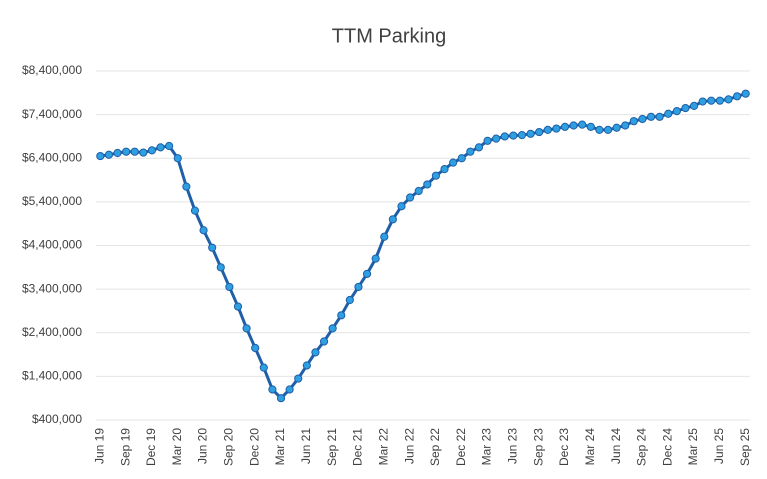  Describe the element at coordinates (306, 446) in the screenshot. I see `x-tick-label: Jun 21` at that location.